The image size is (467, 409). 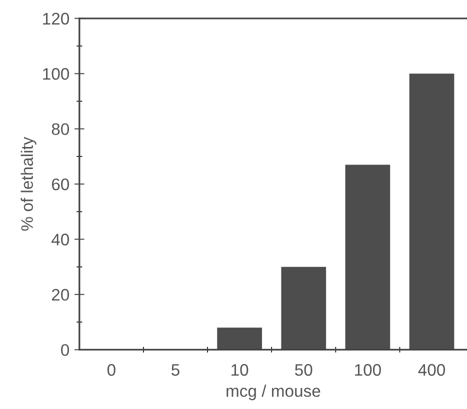 What do you see at coordinates (111, 370) in the screenshot?
I see `x-tick-label: 0` at bounding box center [111, 370].